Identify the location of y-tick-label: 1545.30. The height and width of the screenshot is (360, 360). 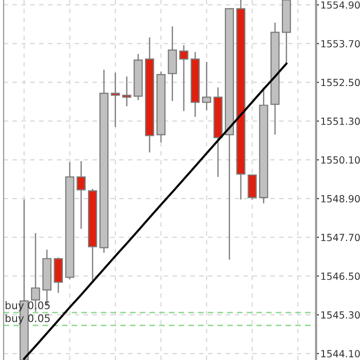
(340, 315).